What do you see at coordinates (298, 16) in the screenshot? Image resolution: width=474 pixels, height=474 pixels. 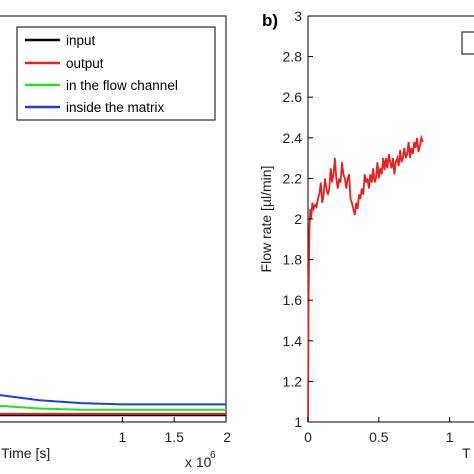 I see `y-tick-label: 3` at bounding box center [298, 16].